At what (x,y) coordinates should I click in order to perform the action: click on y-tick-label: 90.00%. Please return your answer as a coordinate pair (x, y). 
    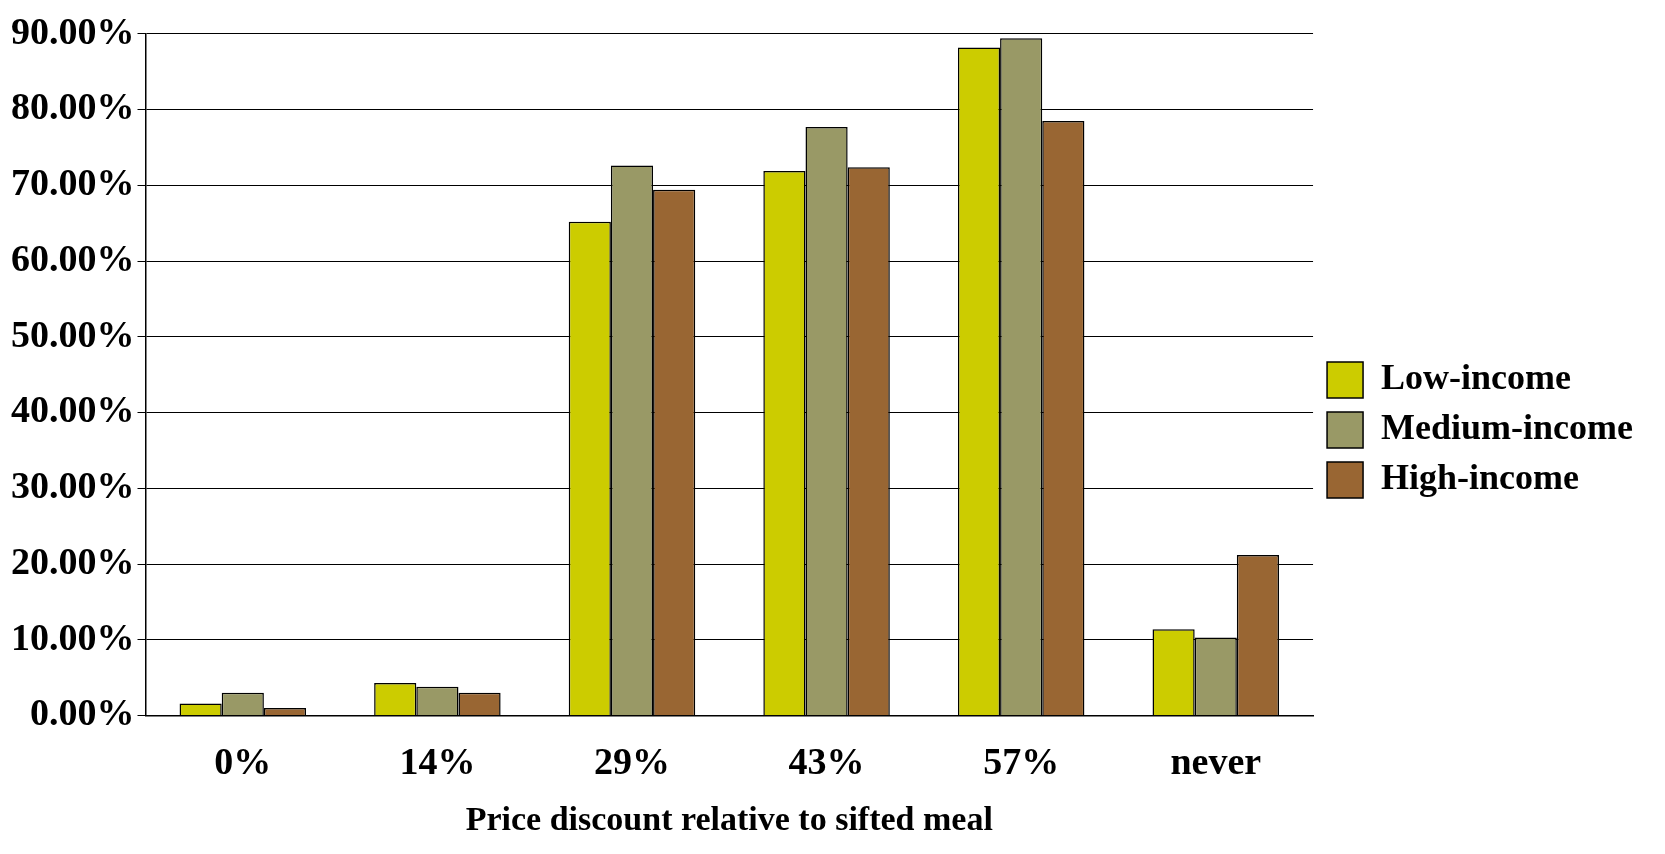
    Looking at the image, I should click on (73, 30).